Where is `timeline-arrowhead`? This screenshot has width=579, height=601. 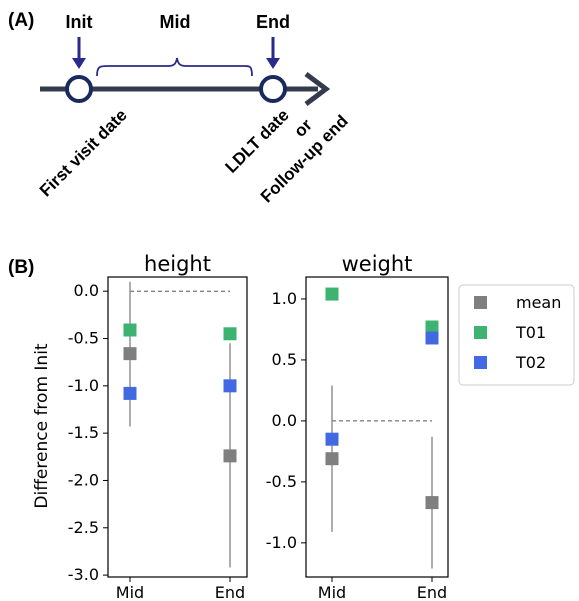 timeline-arrowhead is located at coordinates (317, 89).